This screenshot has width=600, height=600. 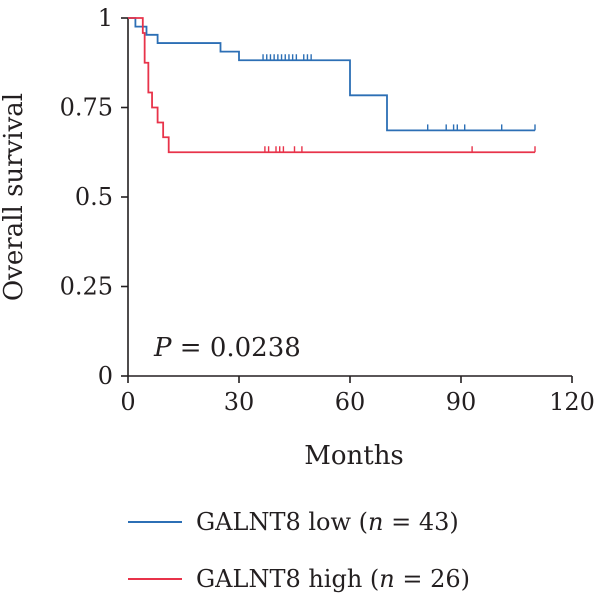 I want to click on survival-curve-low, so click(x=331, y=74).